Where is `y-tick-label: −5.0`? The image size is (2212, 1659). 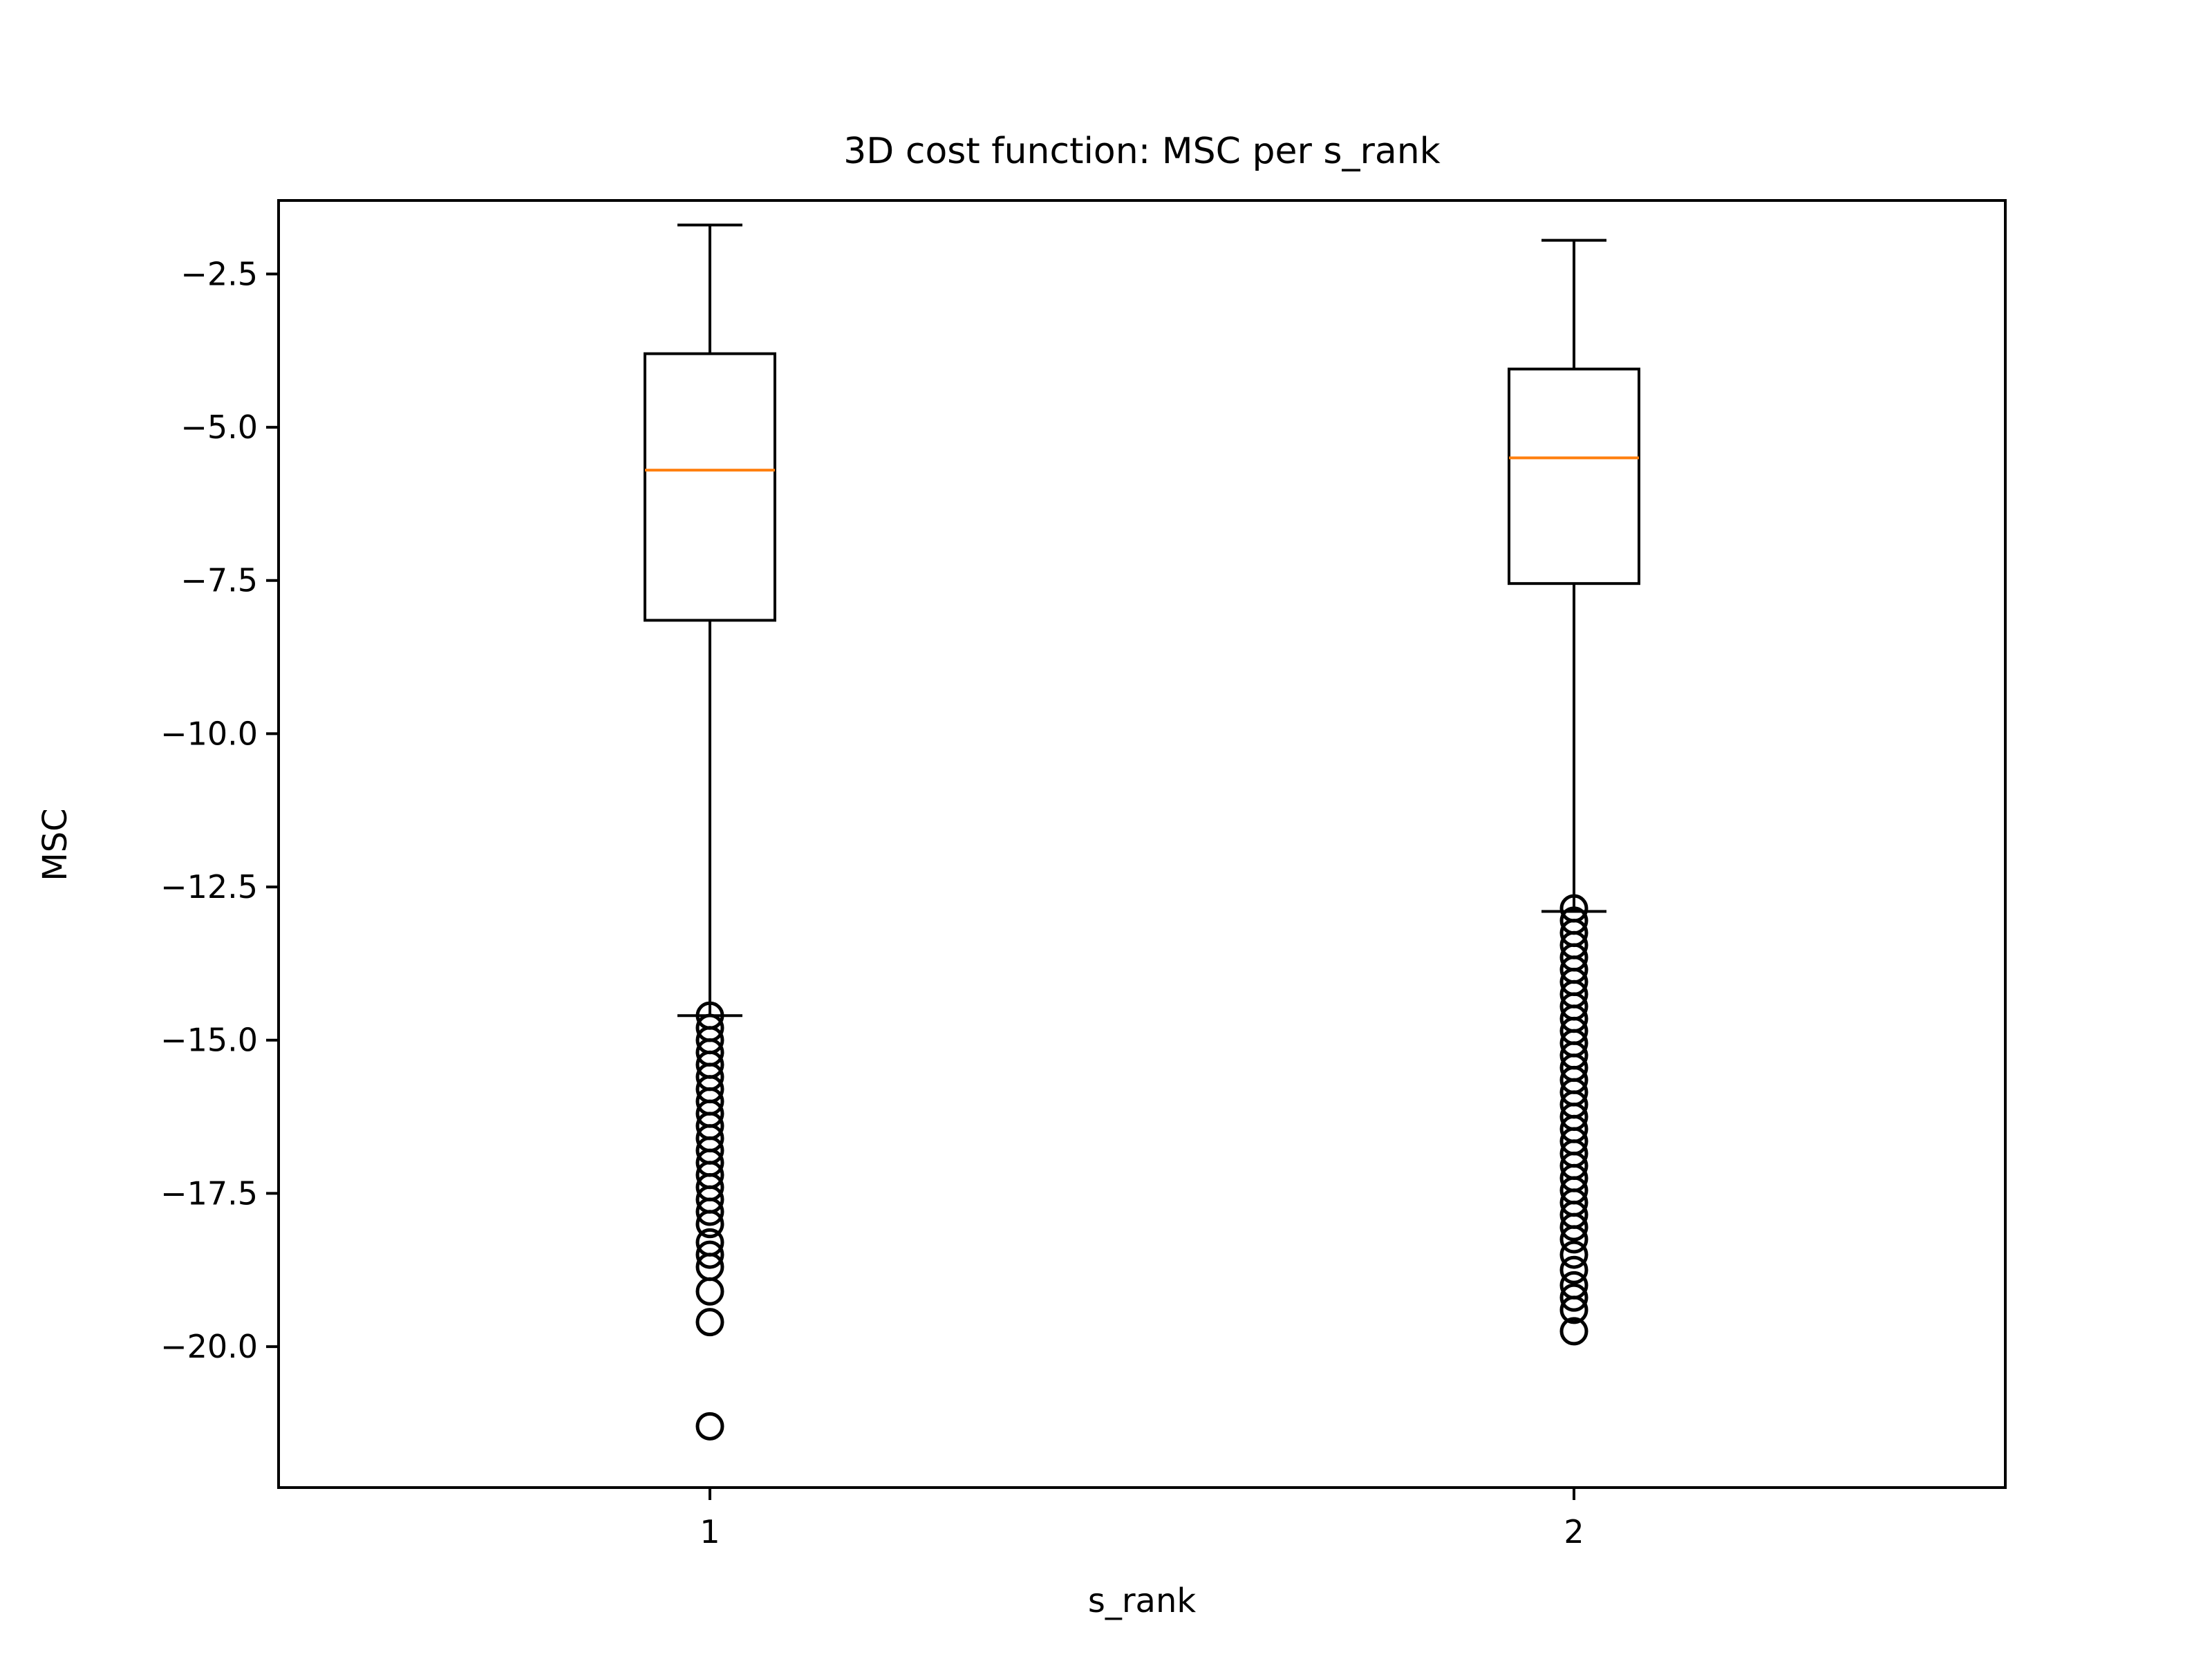 y-tick-label: −5.0 is located at coordinates (219, 427).